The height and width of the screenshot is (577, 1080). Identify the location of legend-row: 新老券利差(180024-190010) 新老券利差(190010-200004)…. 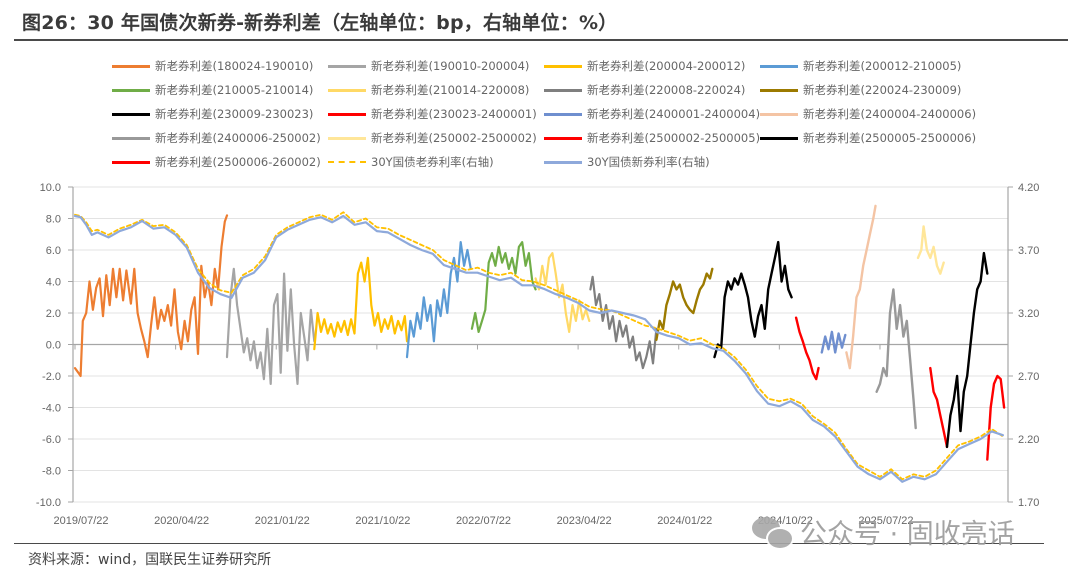
(562, 66).